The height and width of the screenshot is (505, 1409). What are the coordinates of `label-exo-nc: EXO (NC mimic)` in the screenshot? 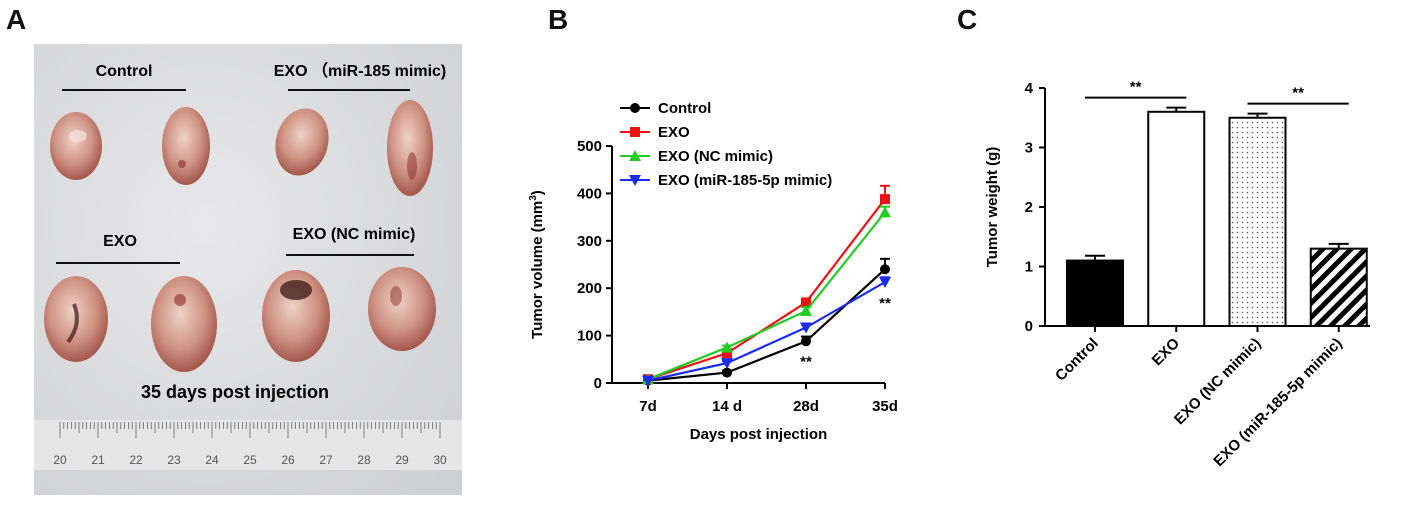 It's located at (354, 234).